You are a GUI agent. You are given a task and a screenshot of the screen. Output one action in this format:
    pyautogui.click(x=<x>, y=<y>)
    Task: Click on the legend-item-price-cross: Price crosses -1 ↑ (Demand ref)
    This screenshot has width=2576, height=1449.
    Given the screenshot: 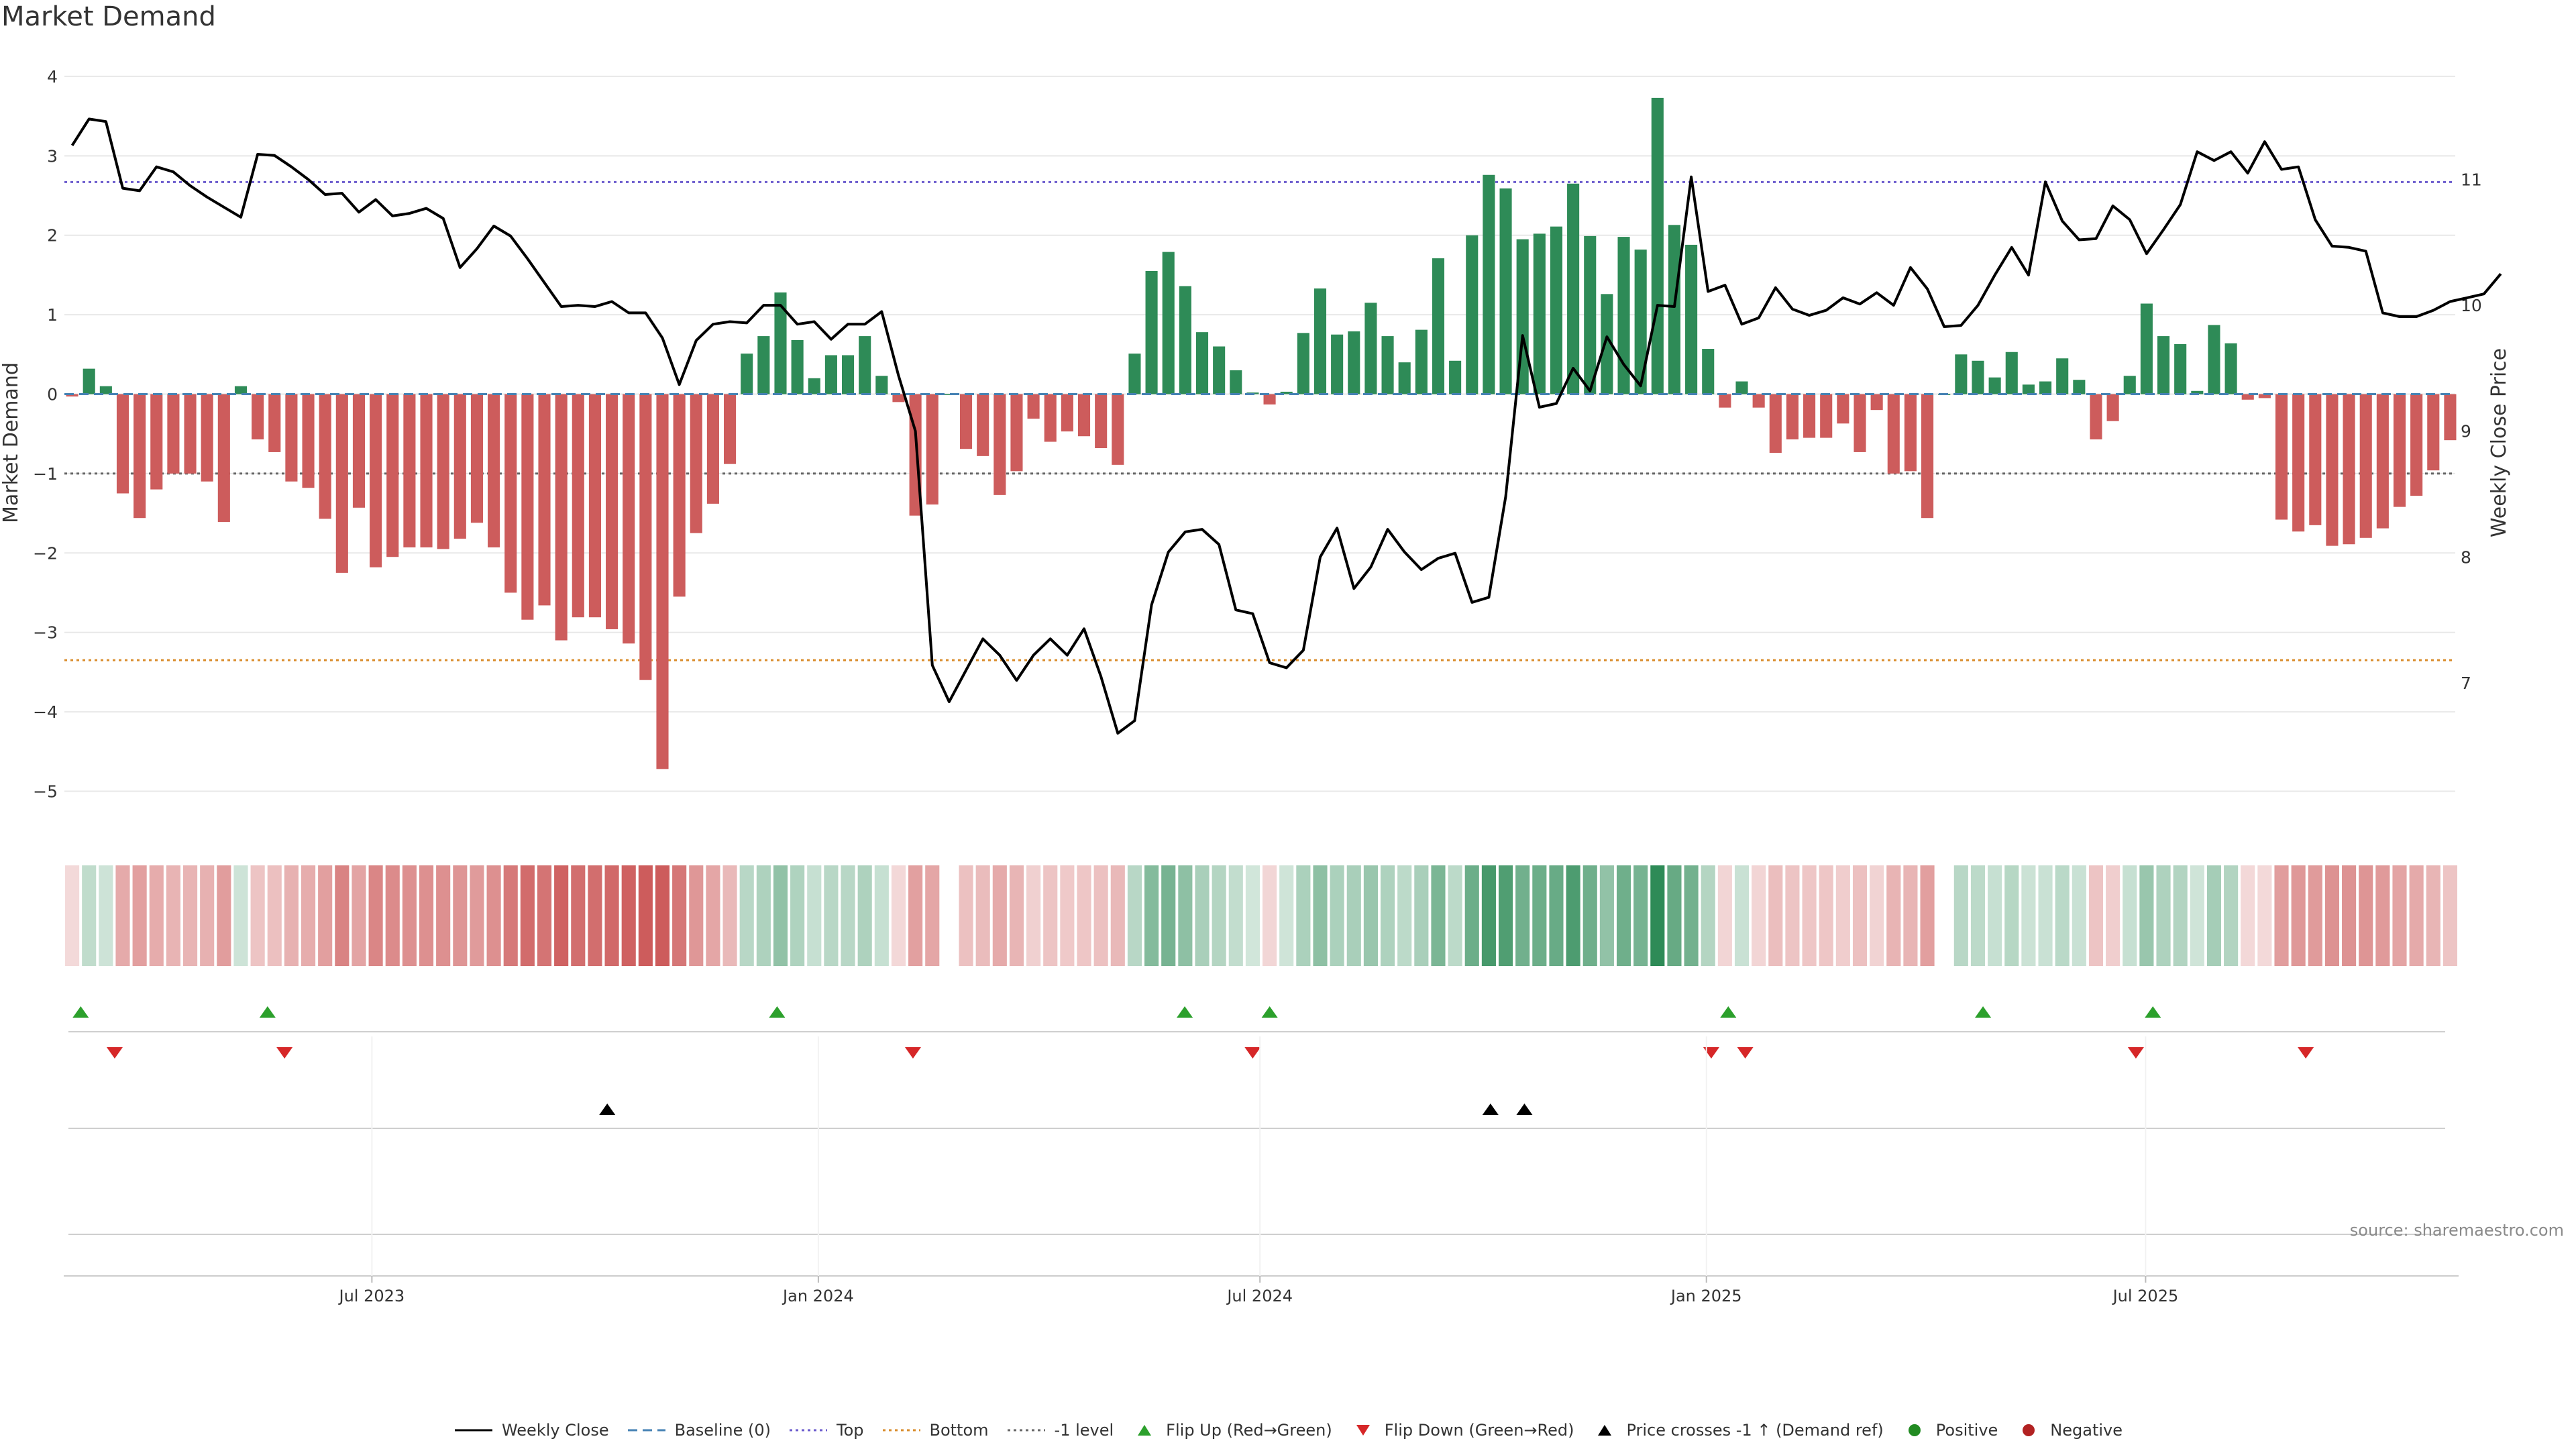 What is the action you would take?
    pyautogui.click(x=1737, y=1430)
    